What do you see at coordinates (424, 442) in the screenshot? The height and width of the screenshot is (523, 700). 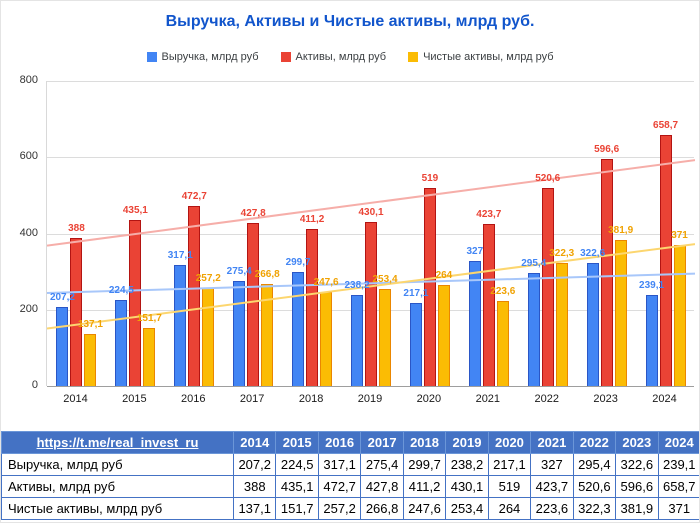 I see `table-year-header-2018: 2018` at bounding box center [424, 442].